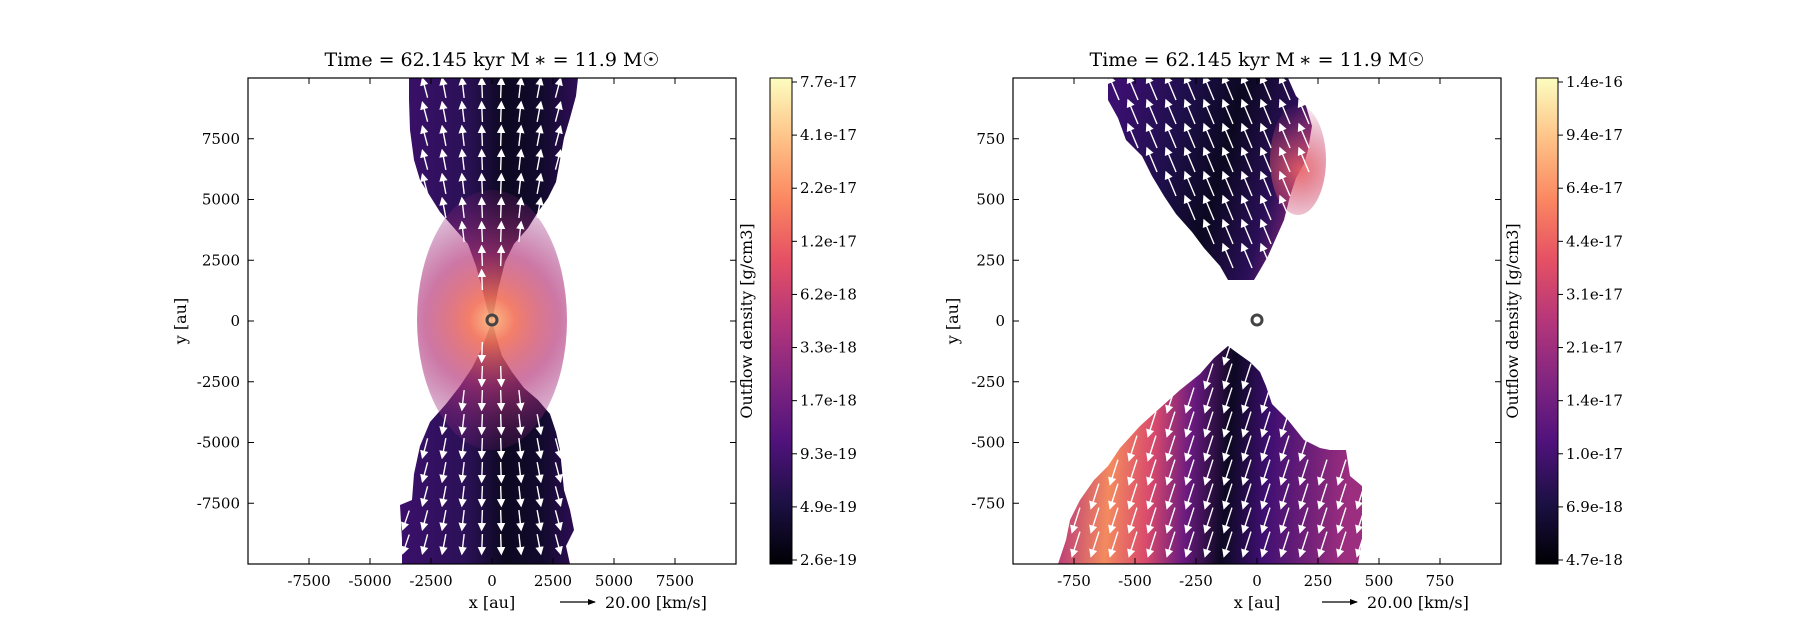 The image size is (1800, 630). What do you see at coordinates (675, 581) in the screenshot?
I see `x-tick-label-left: 7500` at bounding box center [675, 581].